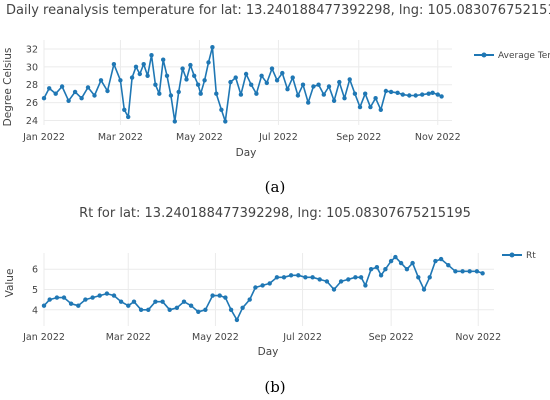 The height and width of the screenshot is (400, 550). I want to click on chart-a-legend-label: Average Temp, so click(524, 56).